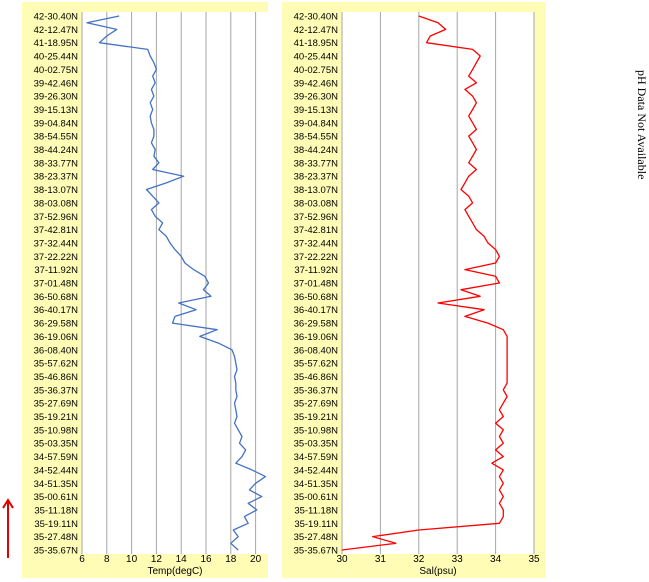 Image resolution: width=649 pixels, height=582 pixels. I want to click on x-tick-label: 31, so click(381, 559).